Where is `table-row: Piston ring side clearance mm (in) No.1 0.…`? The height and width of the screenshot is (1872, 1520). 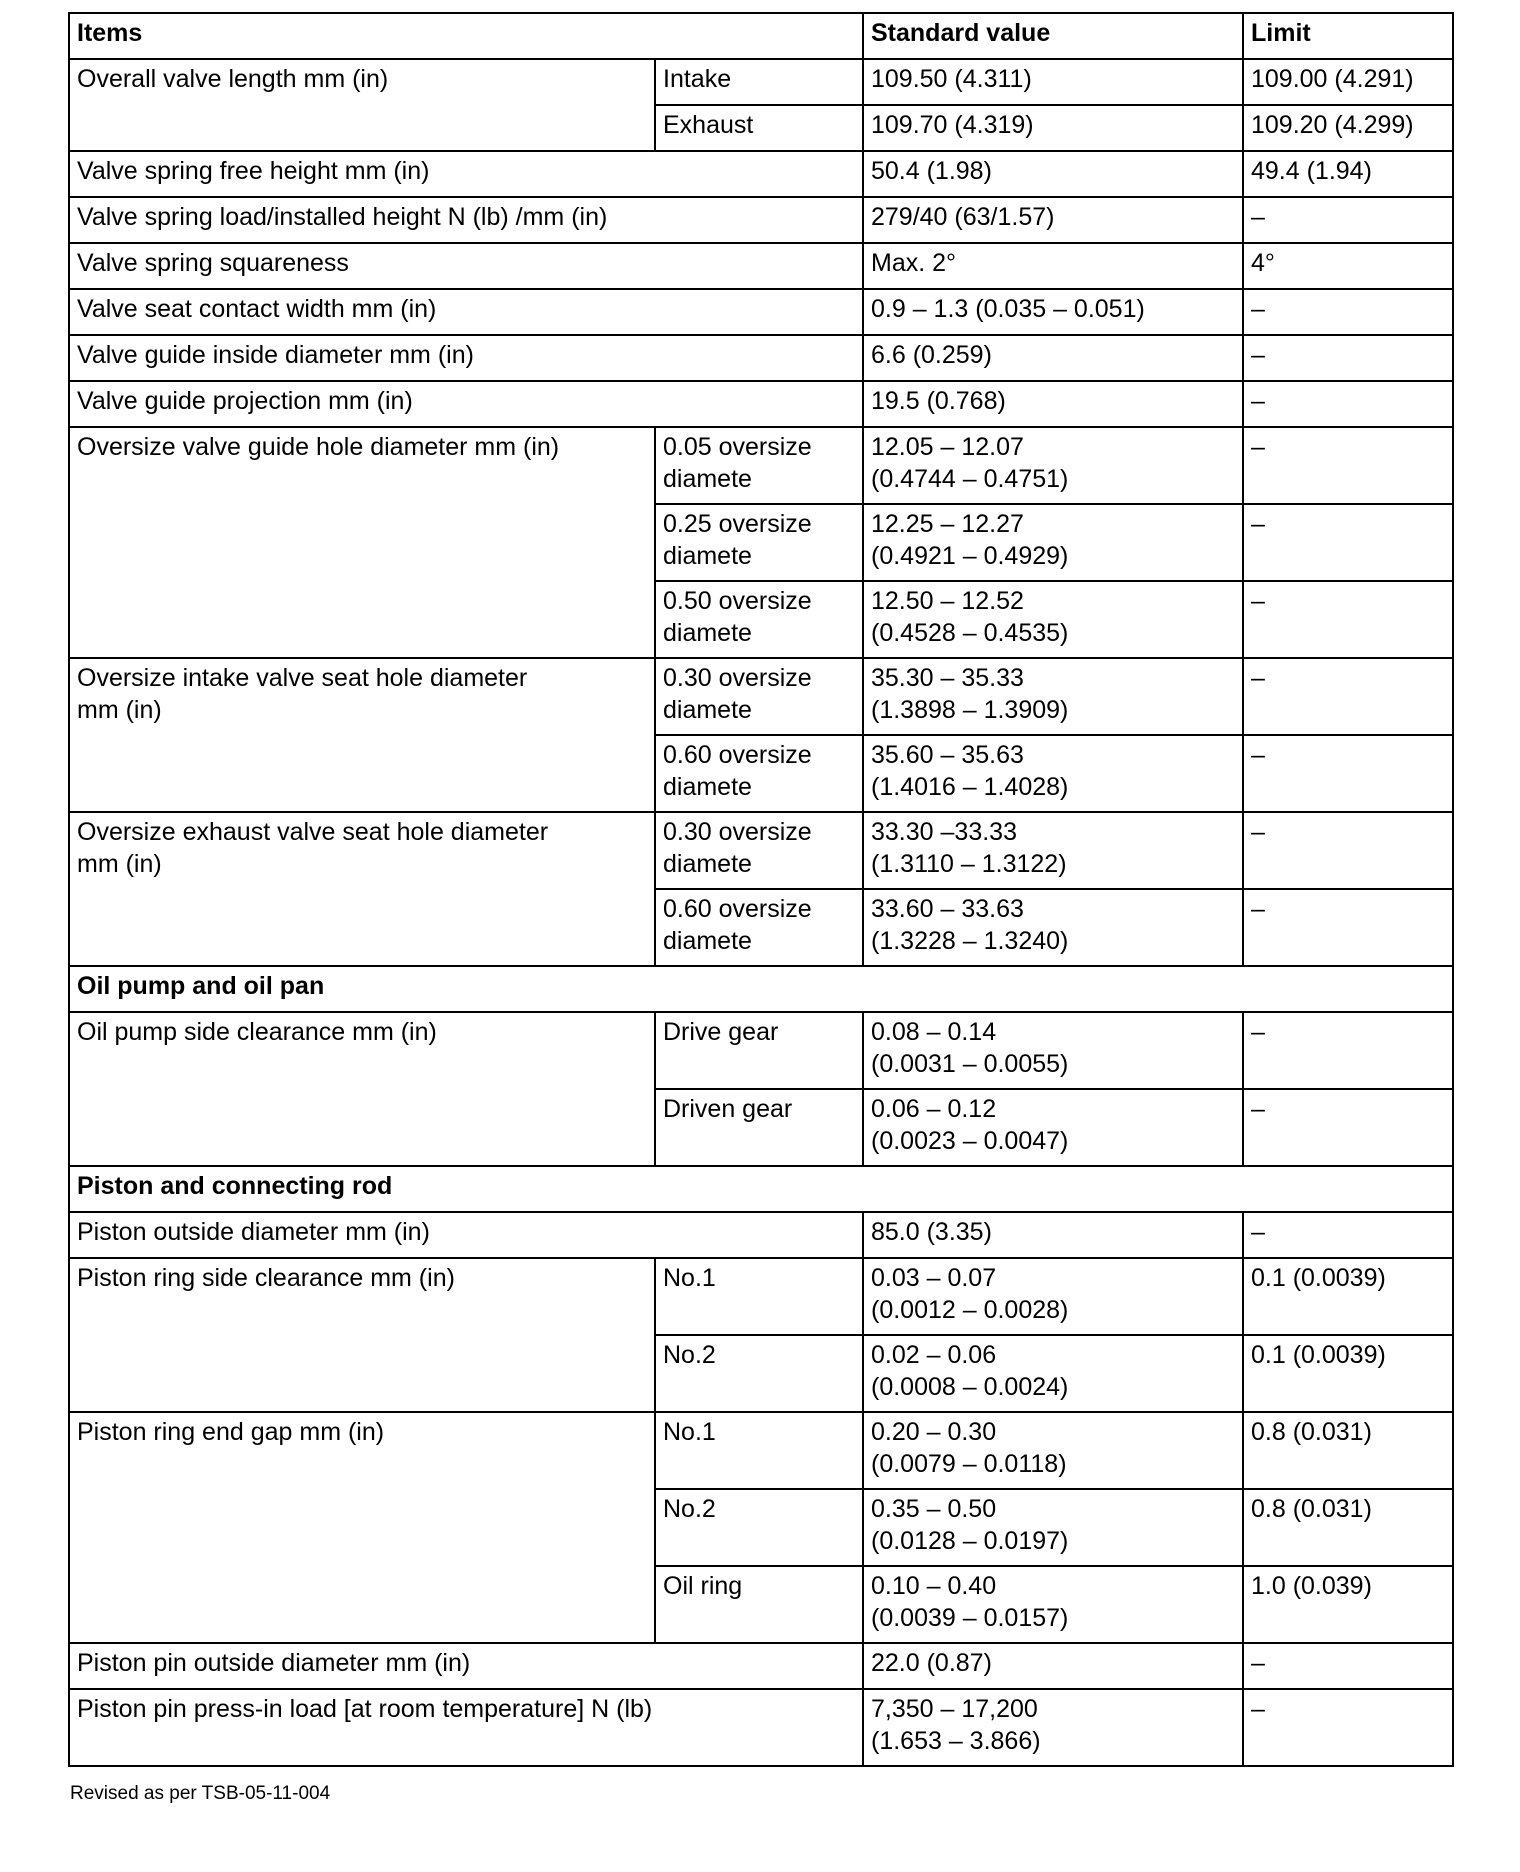 table-row: Piston ring side clearance mm (in) No.1 0.… is located at coordinates (761, 1335).